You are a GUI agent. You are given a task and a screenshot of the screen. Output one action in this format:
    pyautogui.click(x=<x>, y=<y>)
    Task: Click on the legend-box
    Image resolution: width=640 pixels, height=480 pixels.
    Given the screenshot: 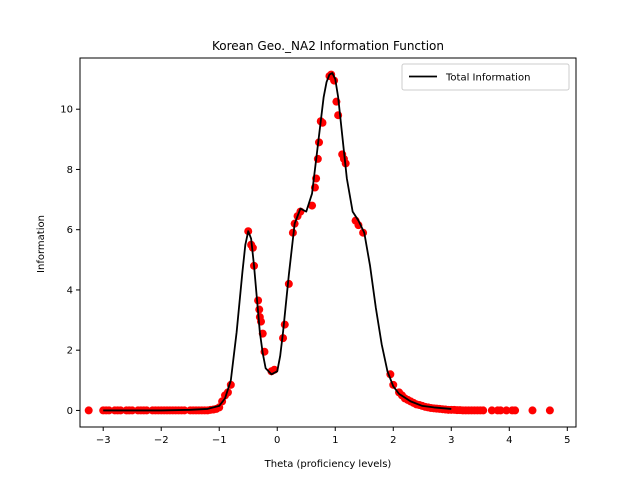 What is the action you would take?
    pyautogui.click(x=485, y=77)
    